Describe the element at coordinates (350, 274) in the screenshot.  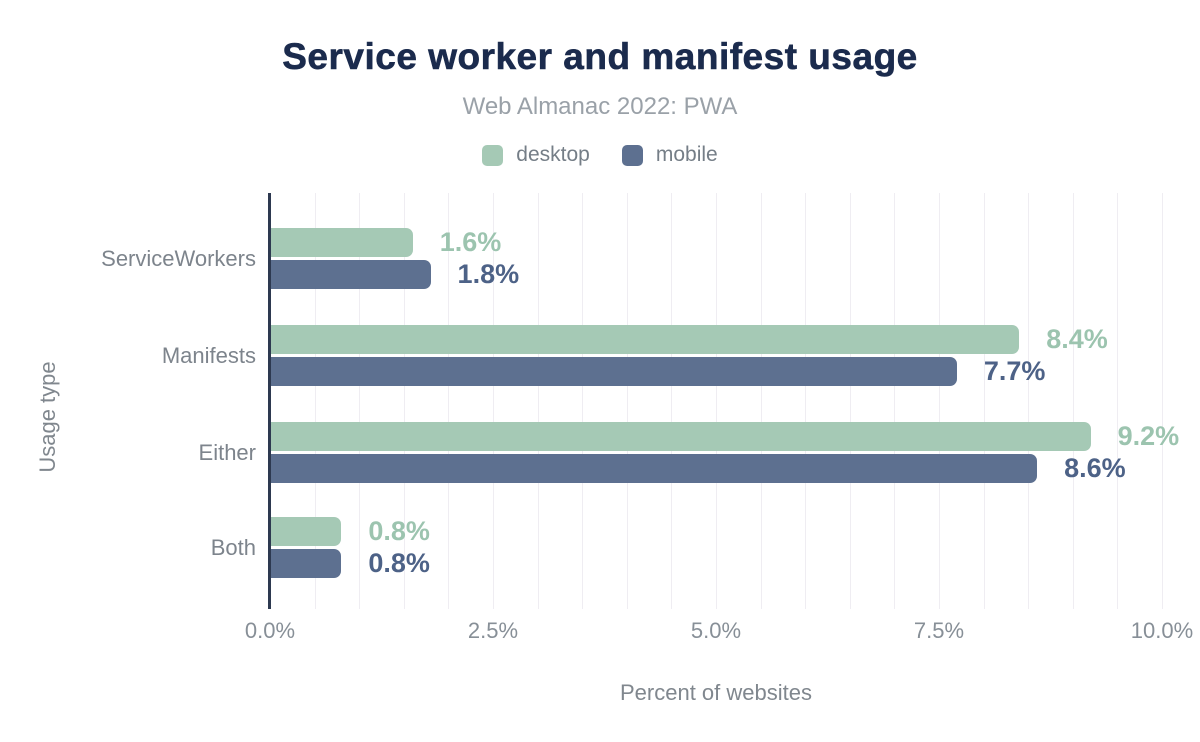
I see `bar-mobile-serviceworkers` at that location.